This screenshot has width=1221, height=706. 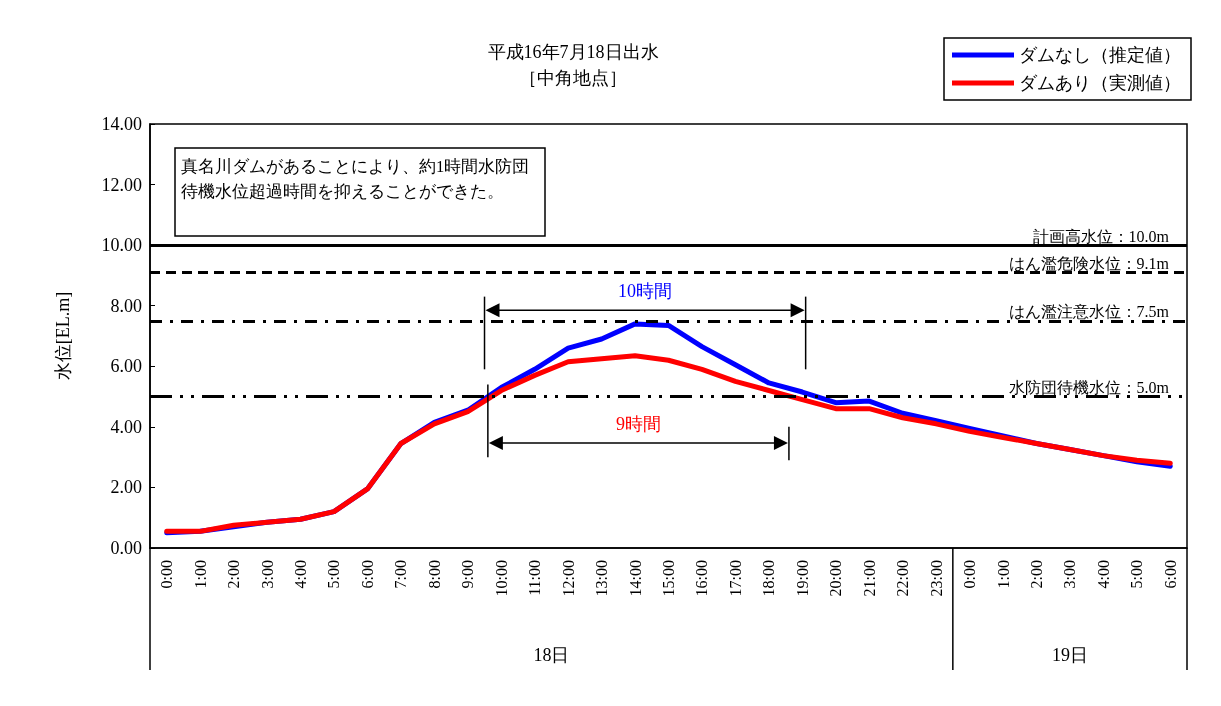 What do you see at coordinates (568, 578) in the screenshot?
I see `x-tick-label: 12:00` at bounding box center [568, 578].